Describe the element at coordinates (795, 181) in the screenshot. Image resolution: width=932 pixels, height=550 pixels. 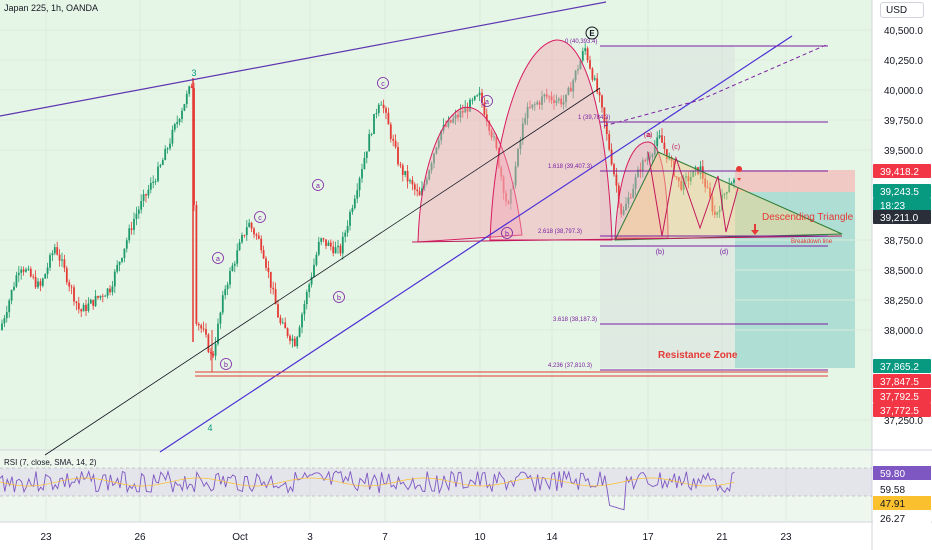
I see `stop-zone` at that location.